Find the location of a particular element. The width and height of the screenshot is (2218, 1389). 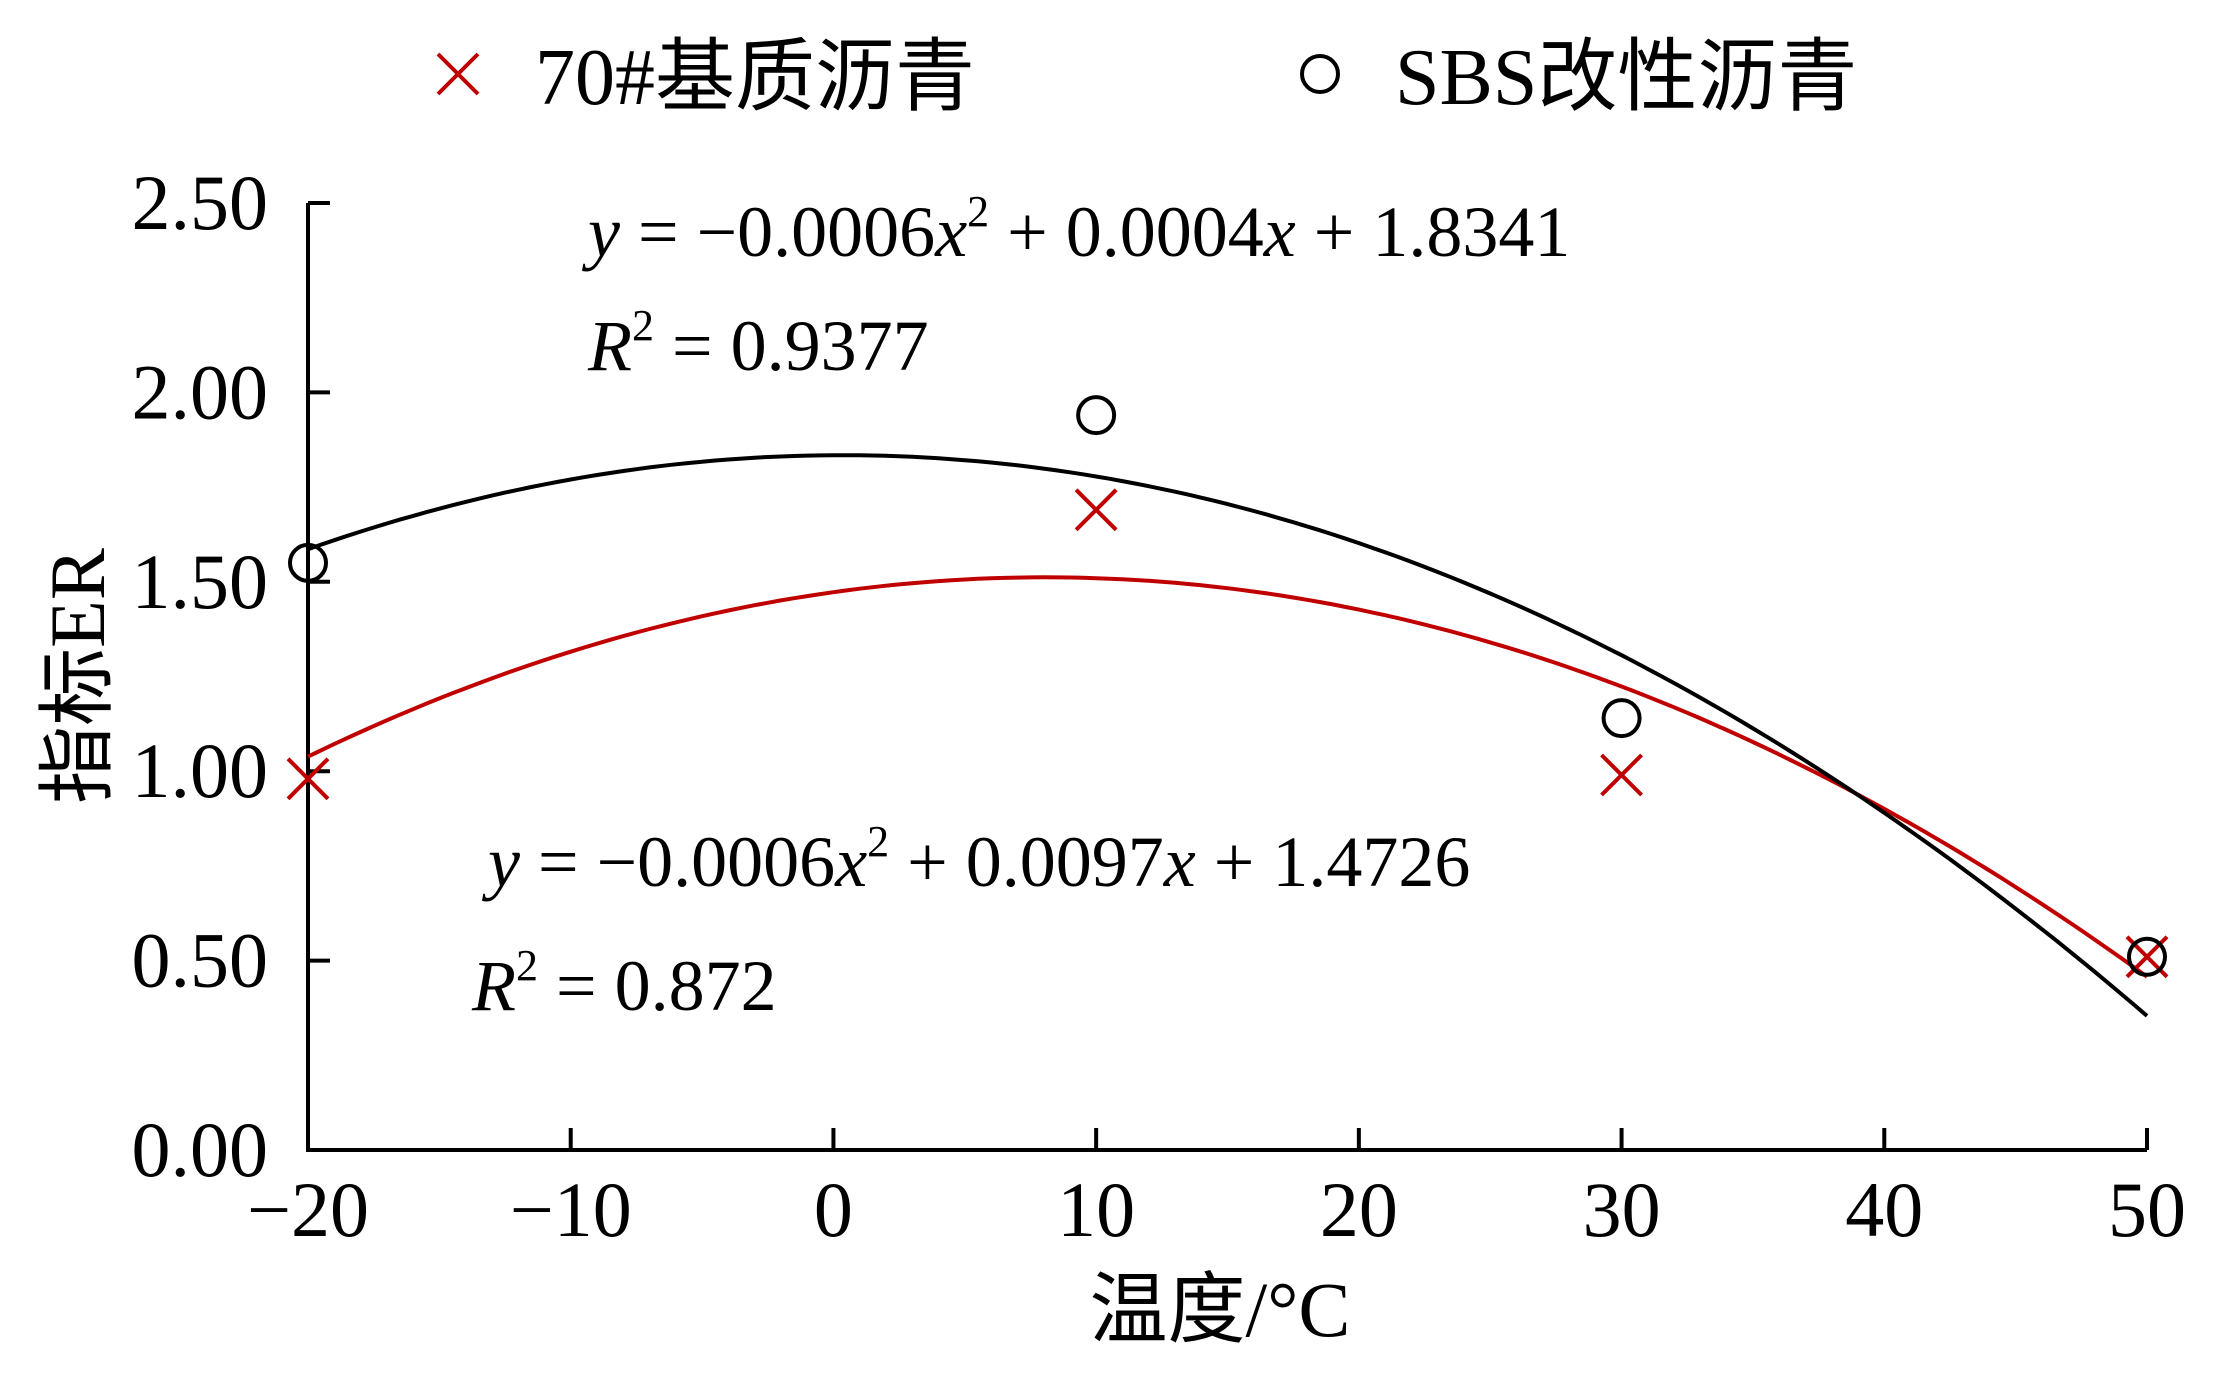

eq-sbs-sup: 2 is located at coordinates (978, 211).